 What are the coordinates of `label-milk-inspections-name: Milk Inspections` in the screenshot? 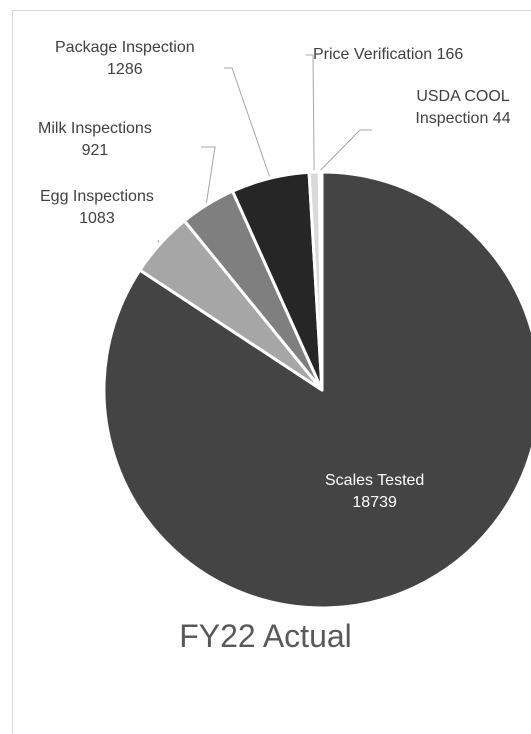 It's located at (95, 128).